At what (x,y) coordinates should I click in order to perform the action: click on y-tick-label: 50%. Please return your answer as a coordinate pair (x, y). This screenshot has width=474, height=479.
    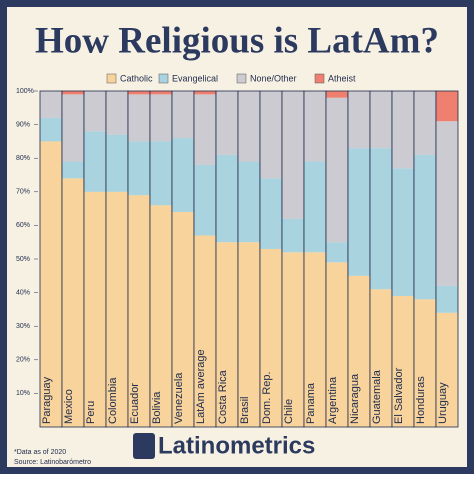
    Looking at the image, I should click on (23, 259).